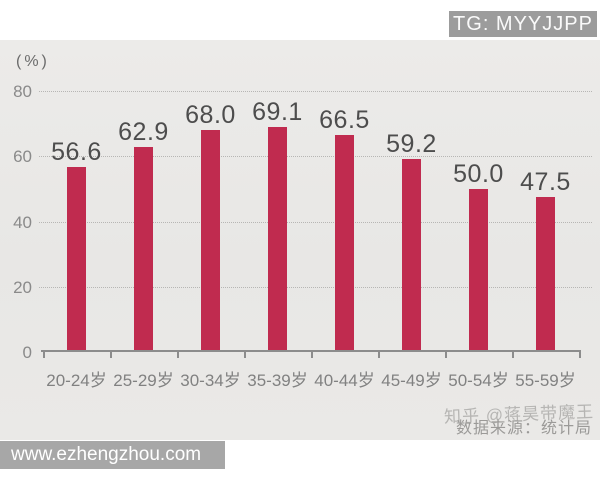  I want to click on y-axis-unit-label: (%), so click(33, 61).